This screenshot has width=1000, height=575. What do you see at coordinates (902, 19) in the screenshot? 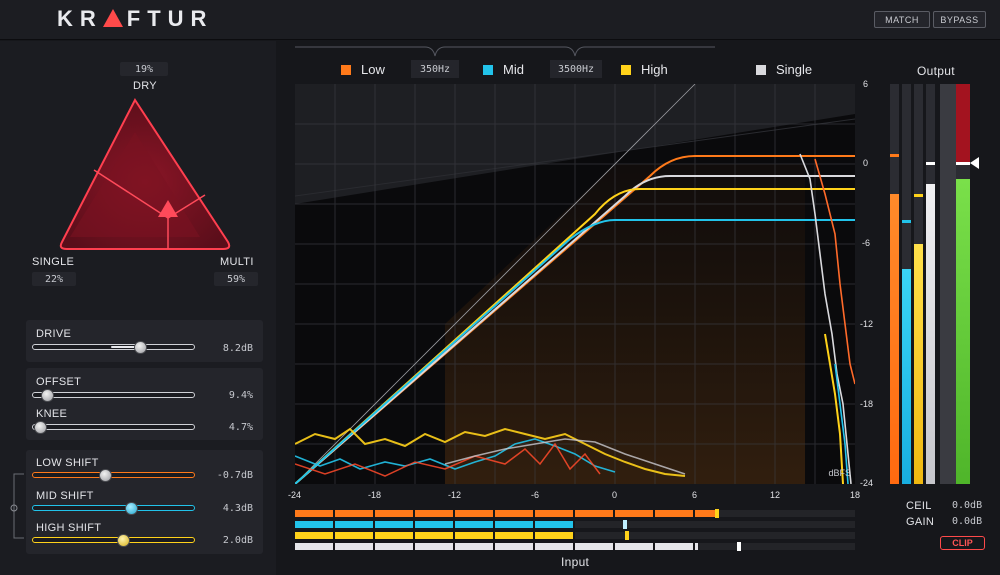
I see `match-button: MATCH` at bounding box center [902, 19].